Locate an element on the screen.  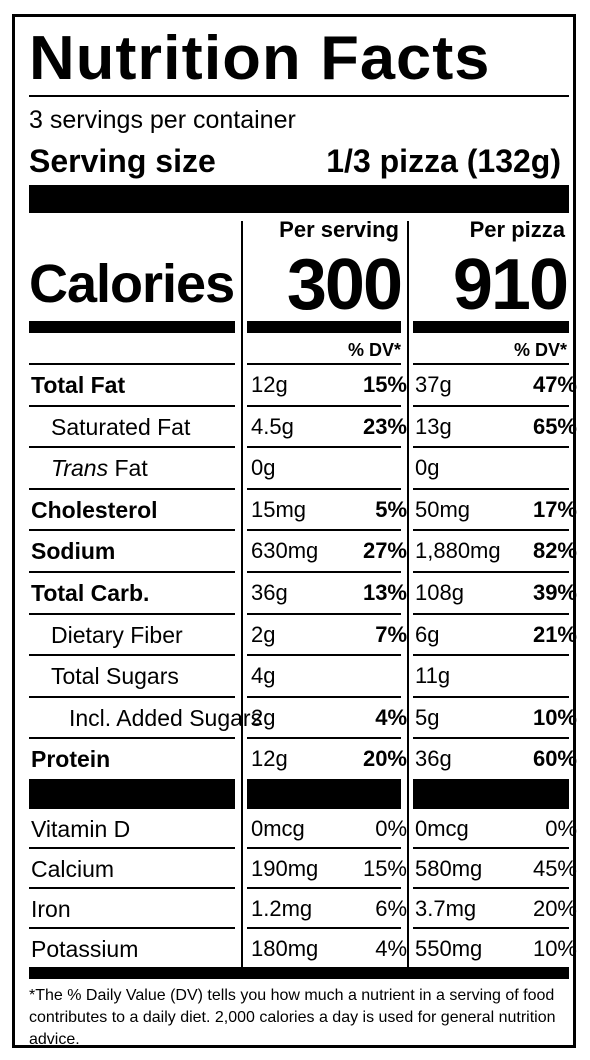
vitamin-row: Calcium 190mg 15% 580mg 45% is located at coordinates (303, 868).